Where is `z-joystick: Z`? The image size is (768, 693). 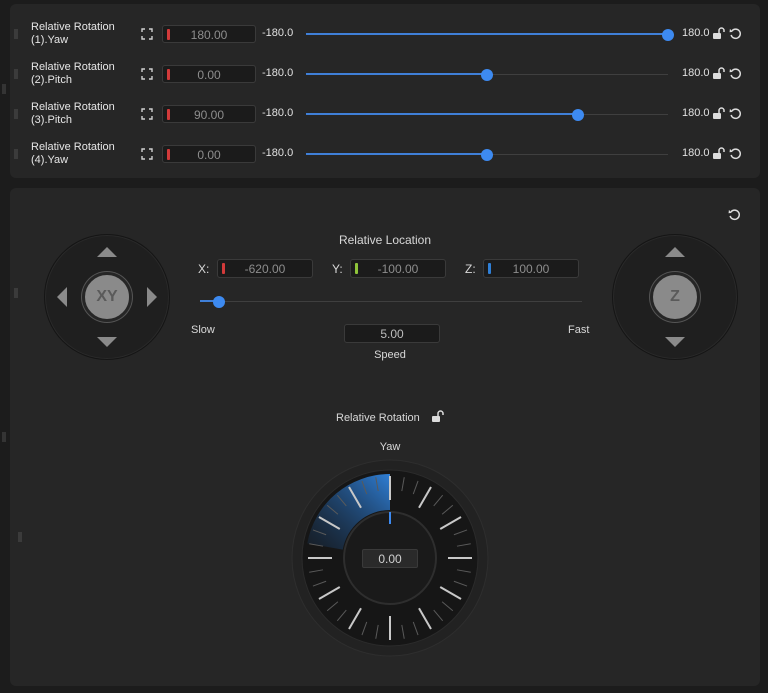 z-joystick: Z is located at coordinates (675, 297).